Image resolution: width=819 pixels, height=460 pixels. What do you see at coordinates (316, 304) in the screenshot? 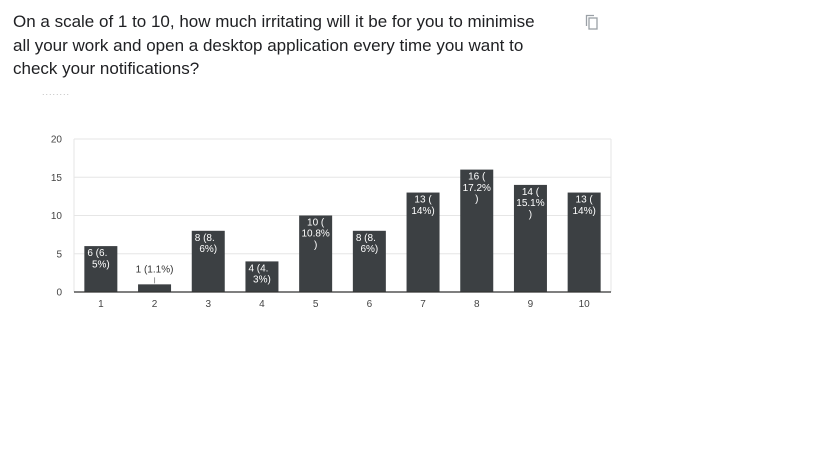
I see `x-tick-label: 5` at bounding box center [316, 304].